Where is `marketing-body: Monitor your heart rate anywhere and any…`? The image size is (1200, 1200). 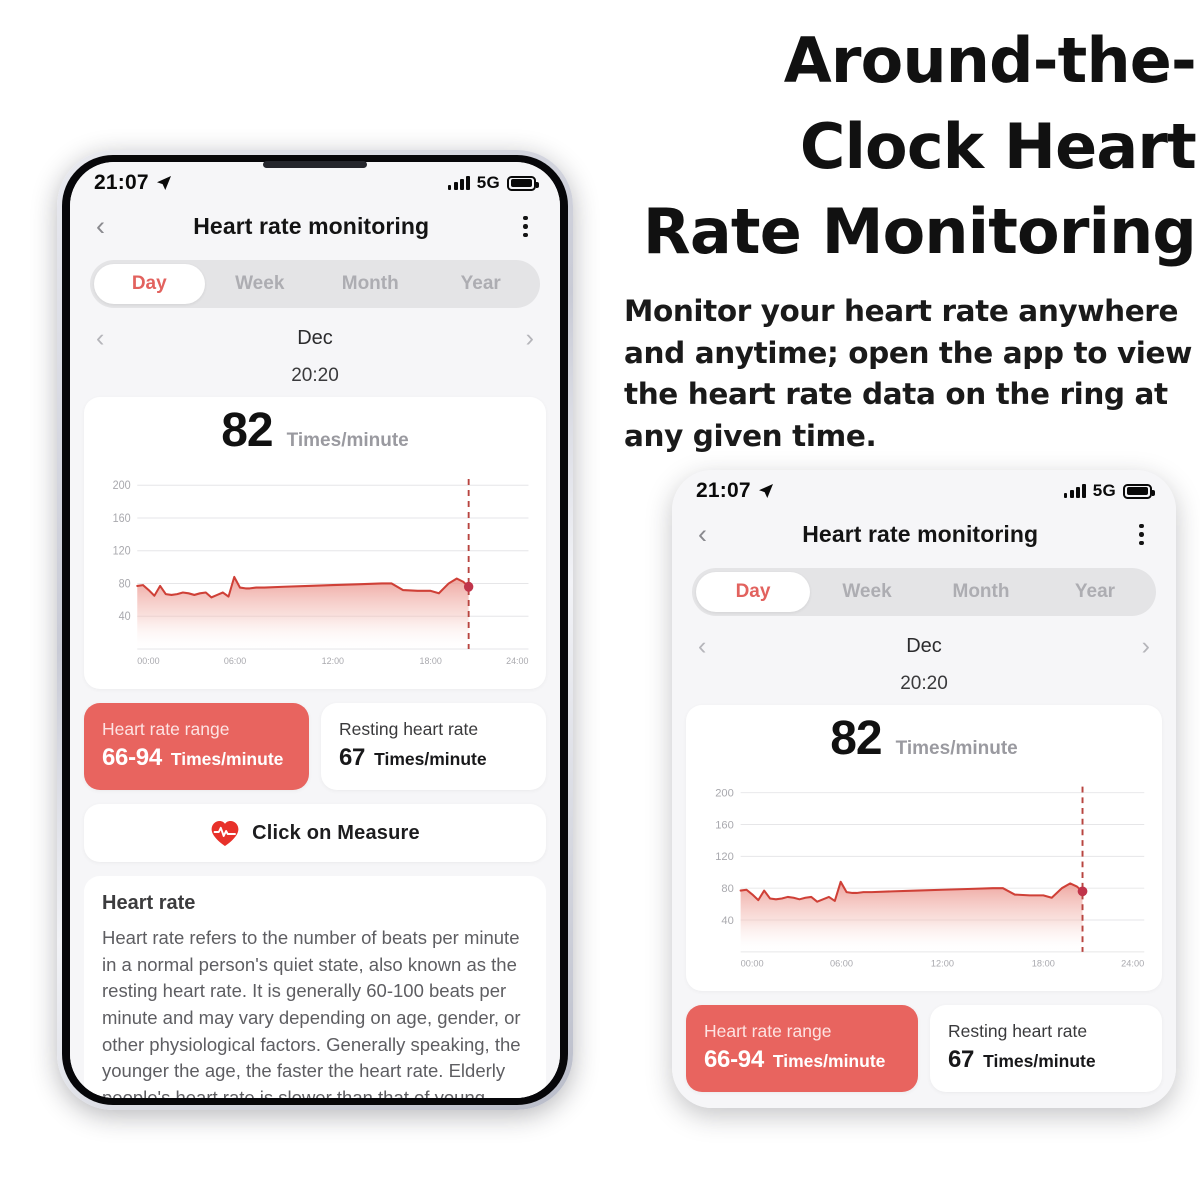 marketing-body: Monitor your heart rate anywhere and any… is located at coordinates (908, 373).